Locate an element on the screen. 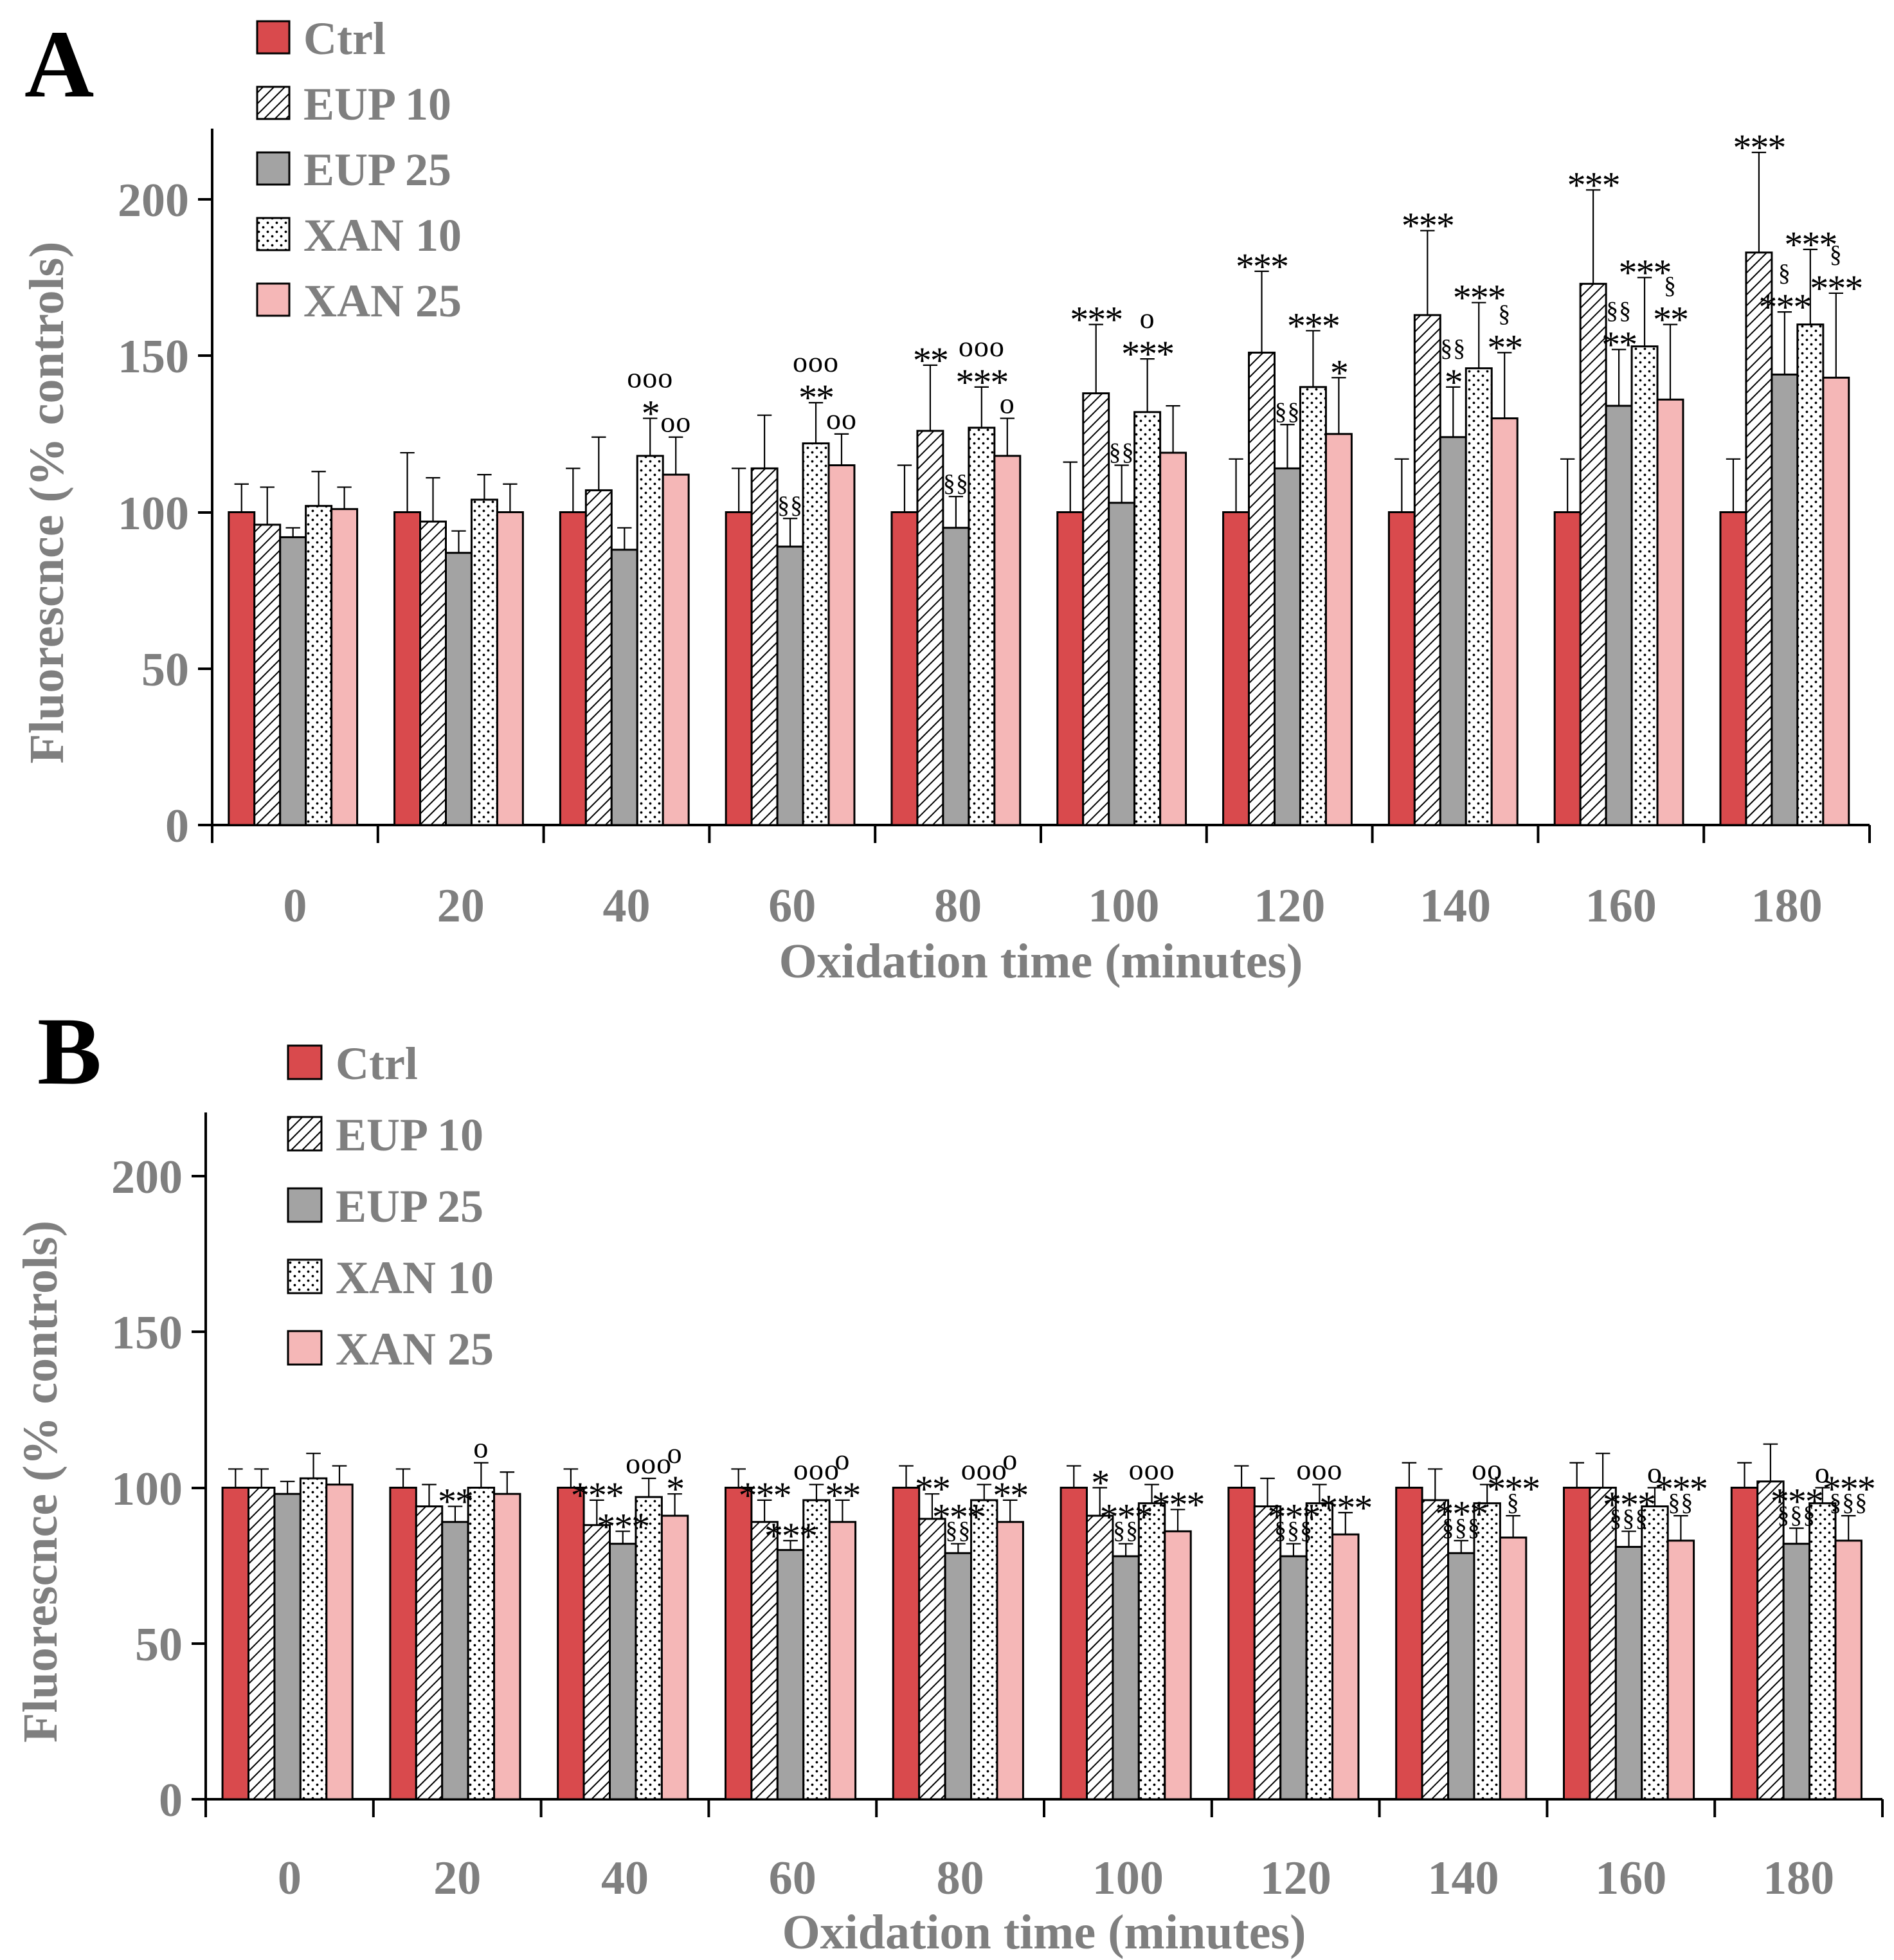  panel-a-legend-label-xan10: XAN 10 is located at coordinates (382, 235).